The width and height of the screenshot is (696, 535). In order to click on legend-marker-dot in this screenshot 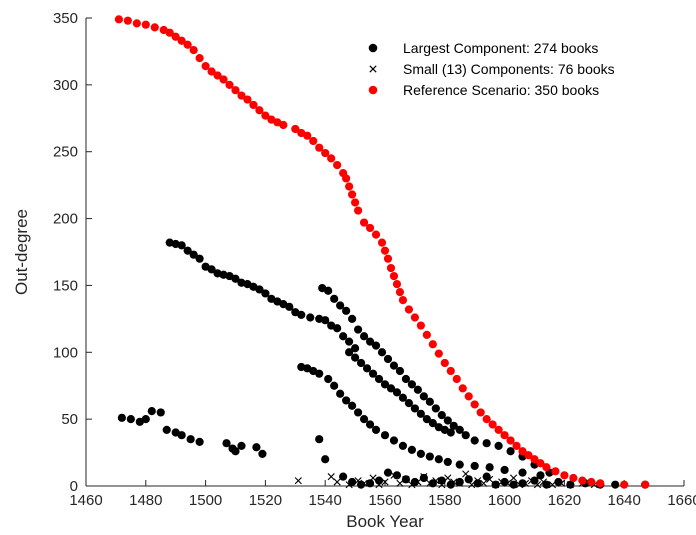, I will do `click(373, 48)`.